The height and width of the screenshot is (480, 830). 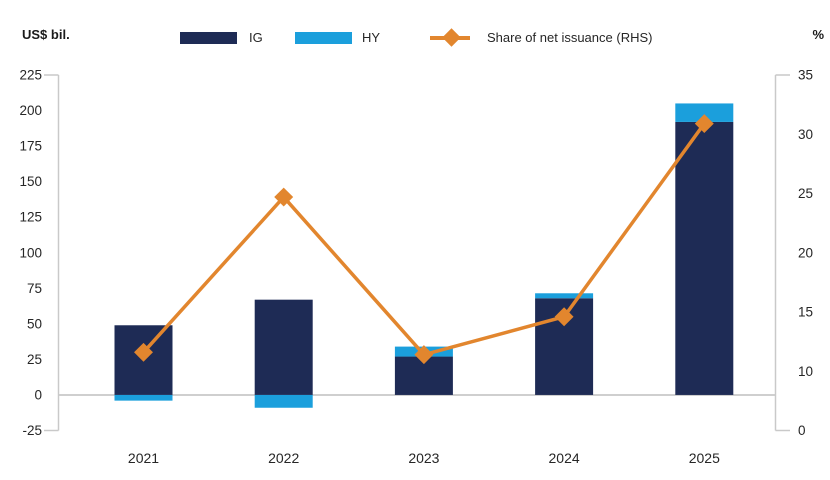 What do you see at coordinates (30, 110) in the screenshot?
I see `left-axis-tick-200: 200` at bounding box center [30, 110].